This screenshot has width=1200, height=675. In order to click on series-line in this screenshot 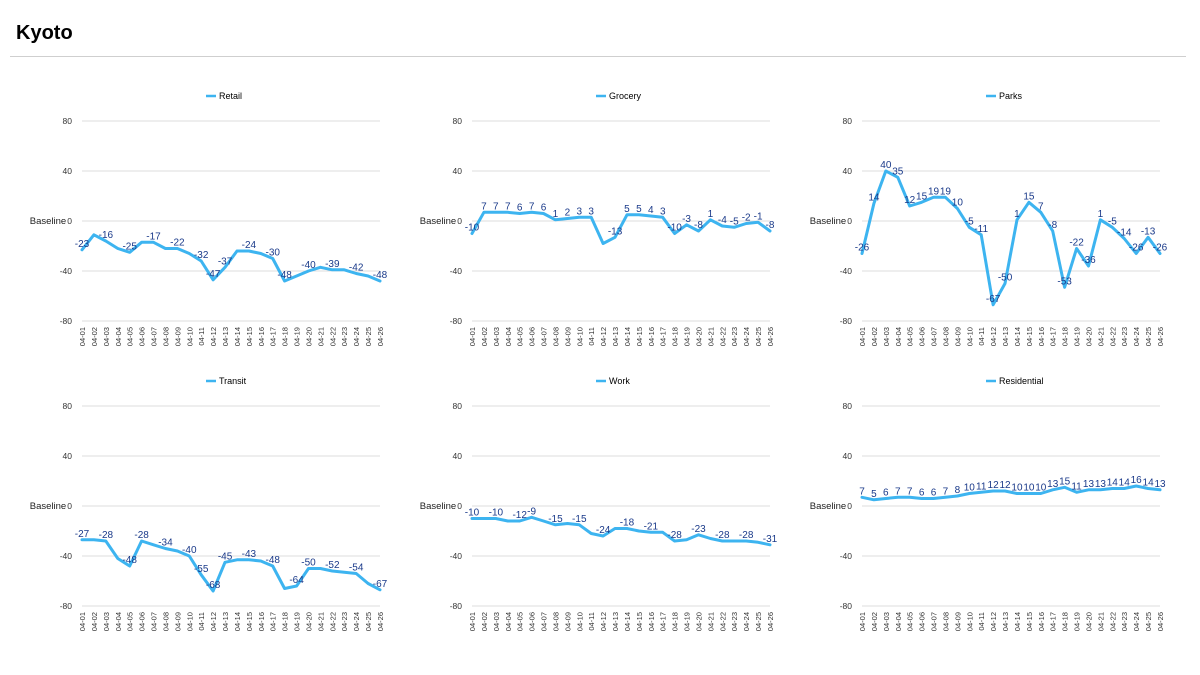, I will do `click(1011, 493)`.